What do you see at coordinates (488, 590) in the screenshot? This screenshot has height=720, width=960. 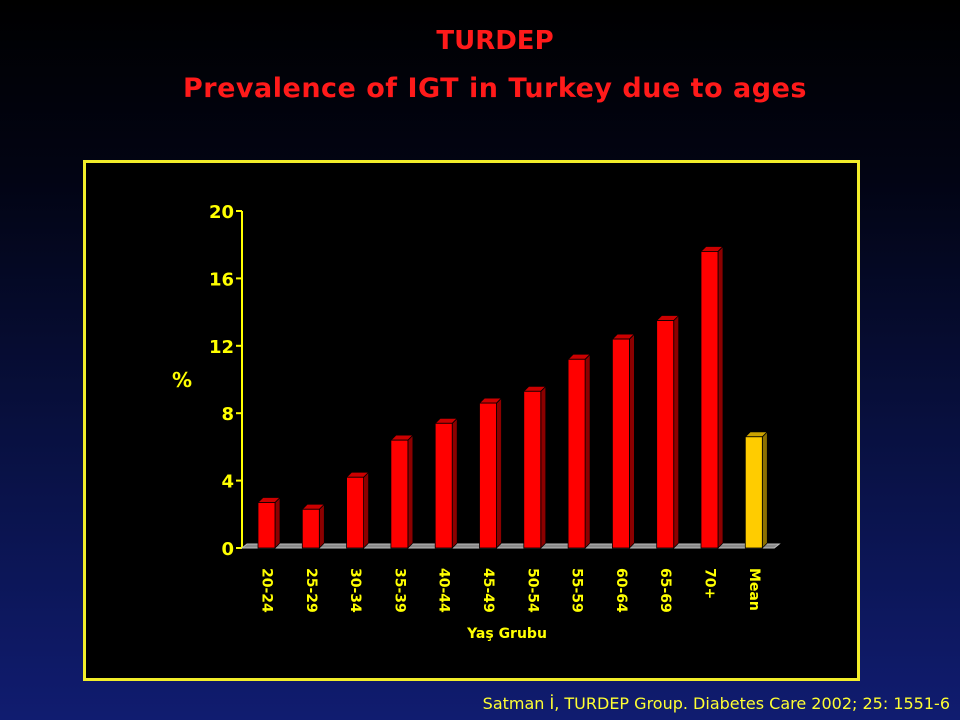 I see `x-tick-label: 45-49` at bounding box center [488, 590].